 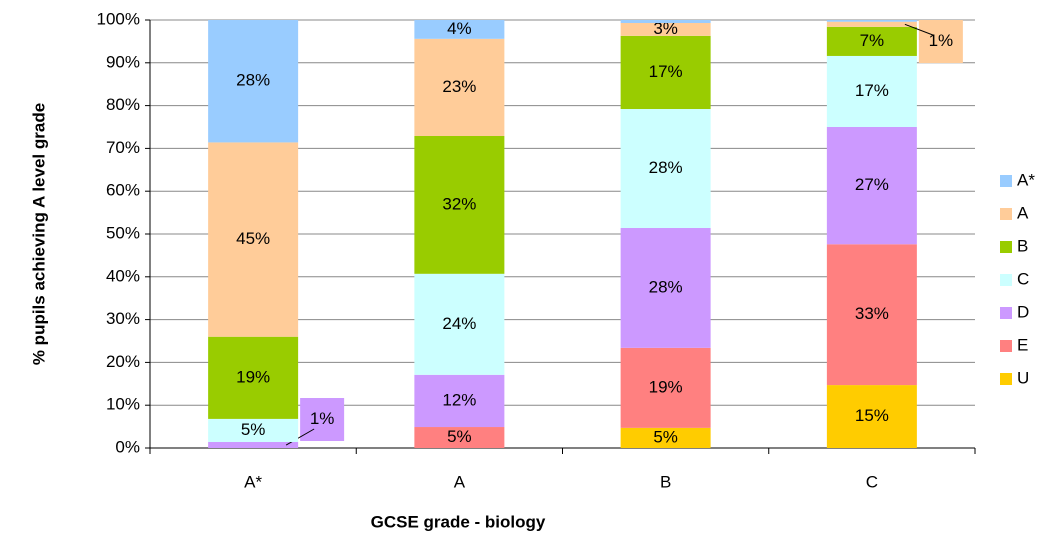 I want to click on data-label: 33%, so click(x=872, y=313).